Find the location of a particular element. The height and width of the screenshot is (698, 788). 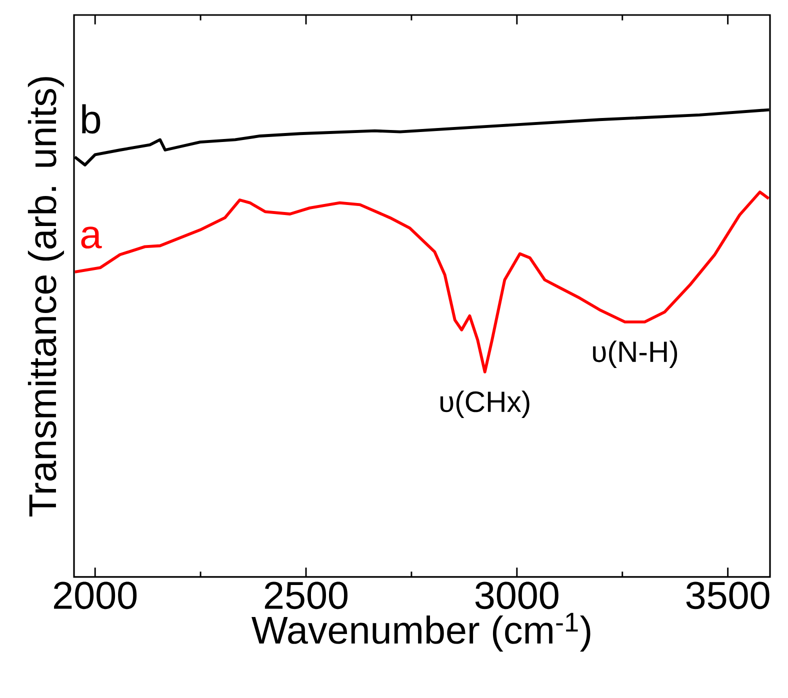

annotation: υ(N-H) is located at coordinates (635, 354).